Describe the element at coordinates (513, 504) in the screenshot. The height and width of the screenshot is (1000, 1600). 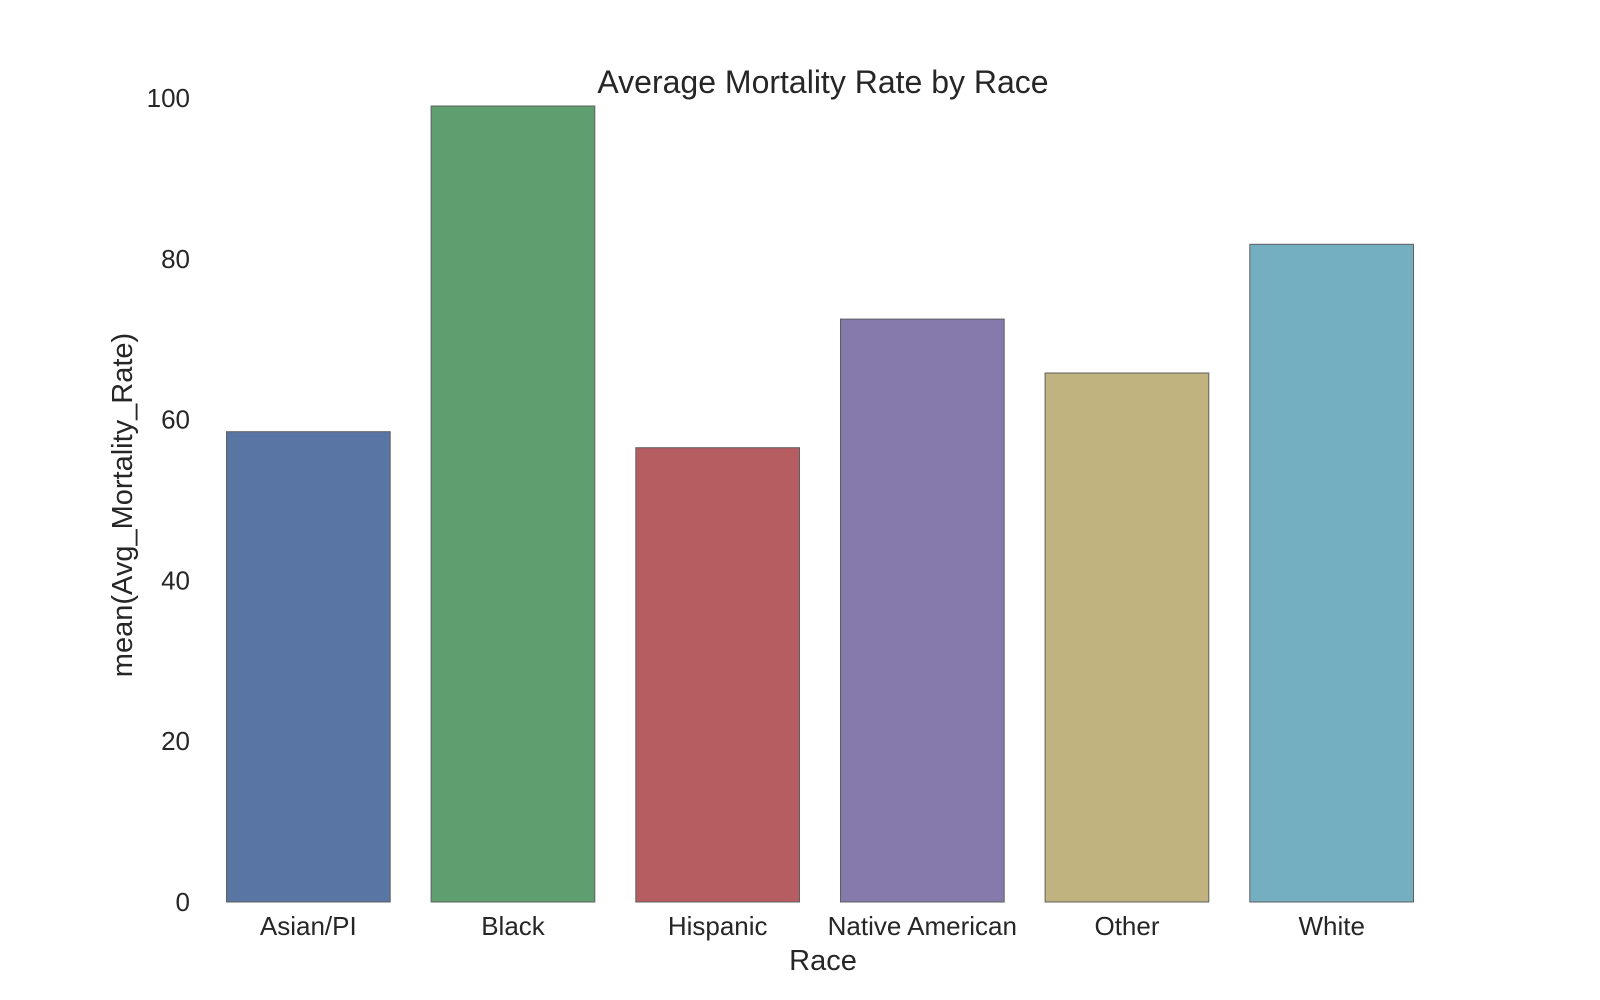
I see `bar-black` at that location.